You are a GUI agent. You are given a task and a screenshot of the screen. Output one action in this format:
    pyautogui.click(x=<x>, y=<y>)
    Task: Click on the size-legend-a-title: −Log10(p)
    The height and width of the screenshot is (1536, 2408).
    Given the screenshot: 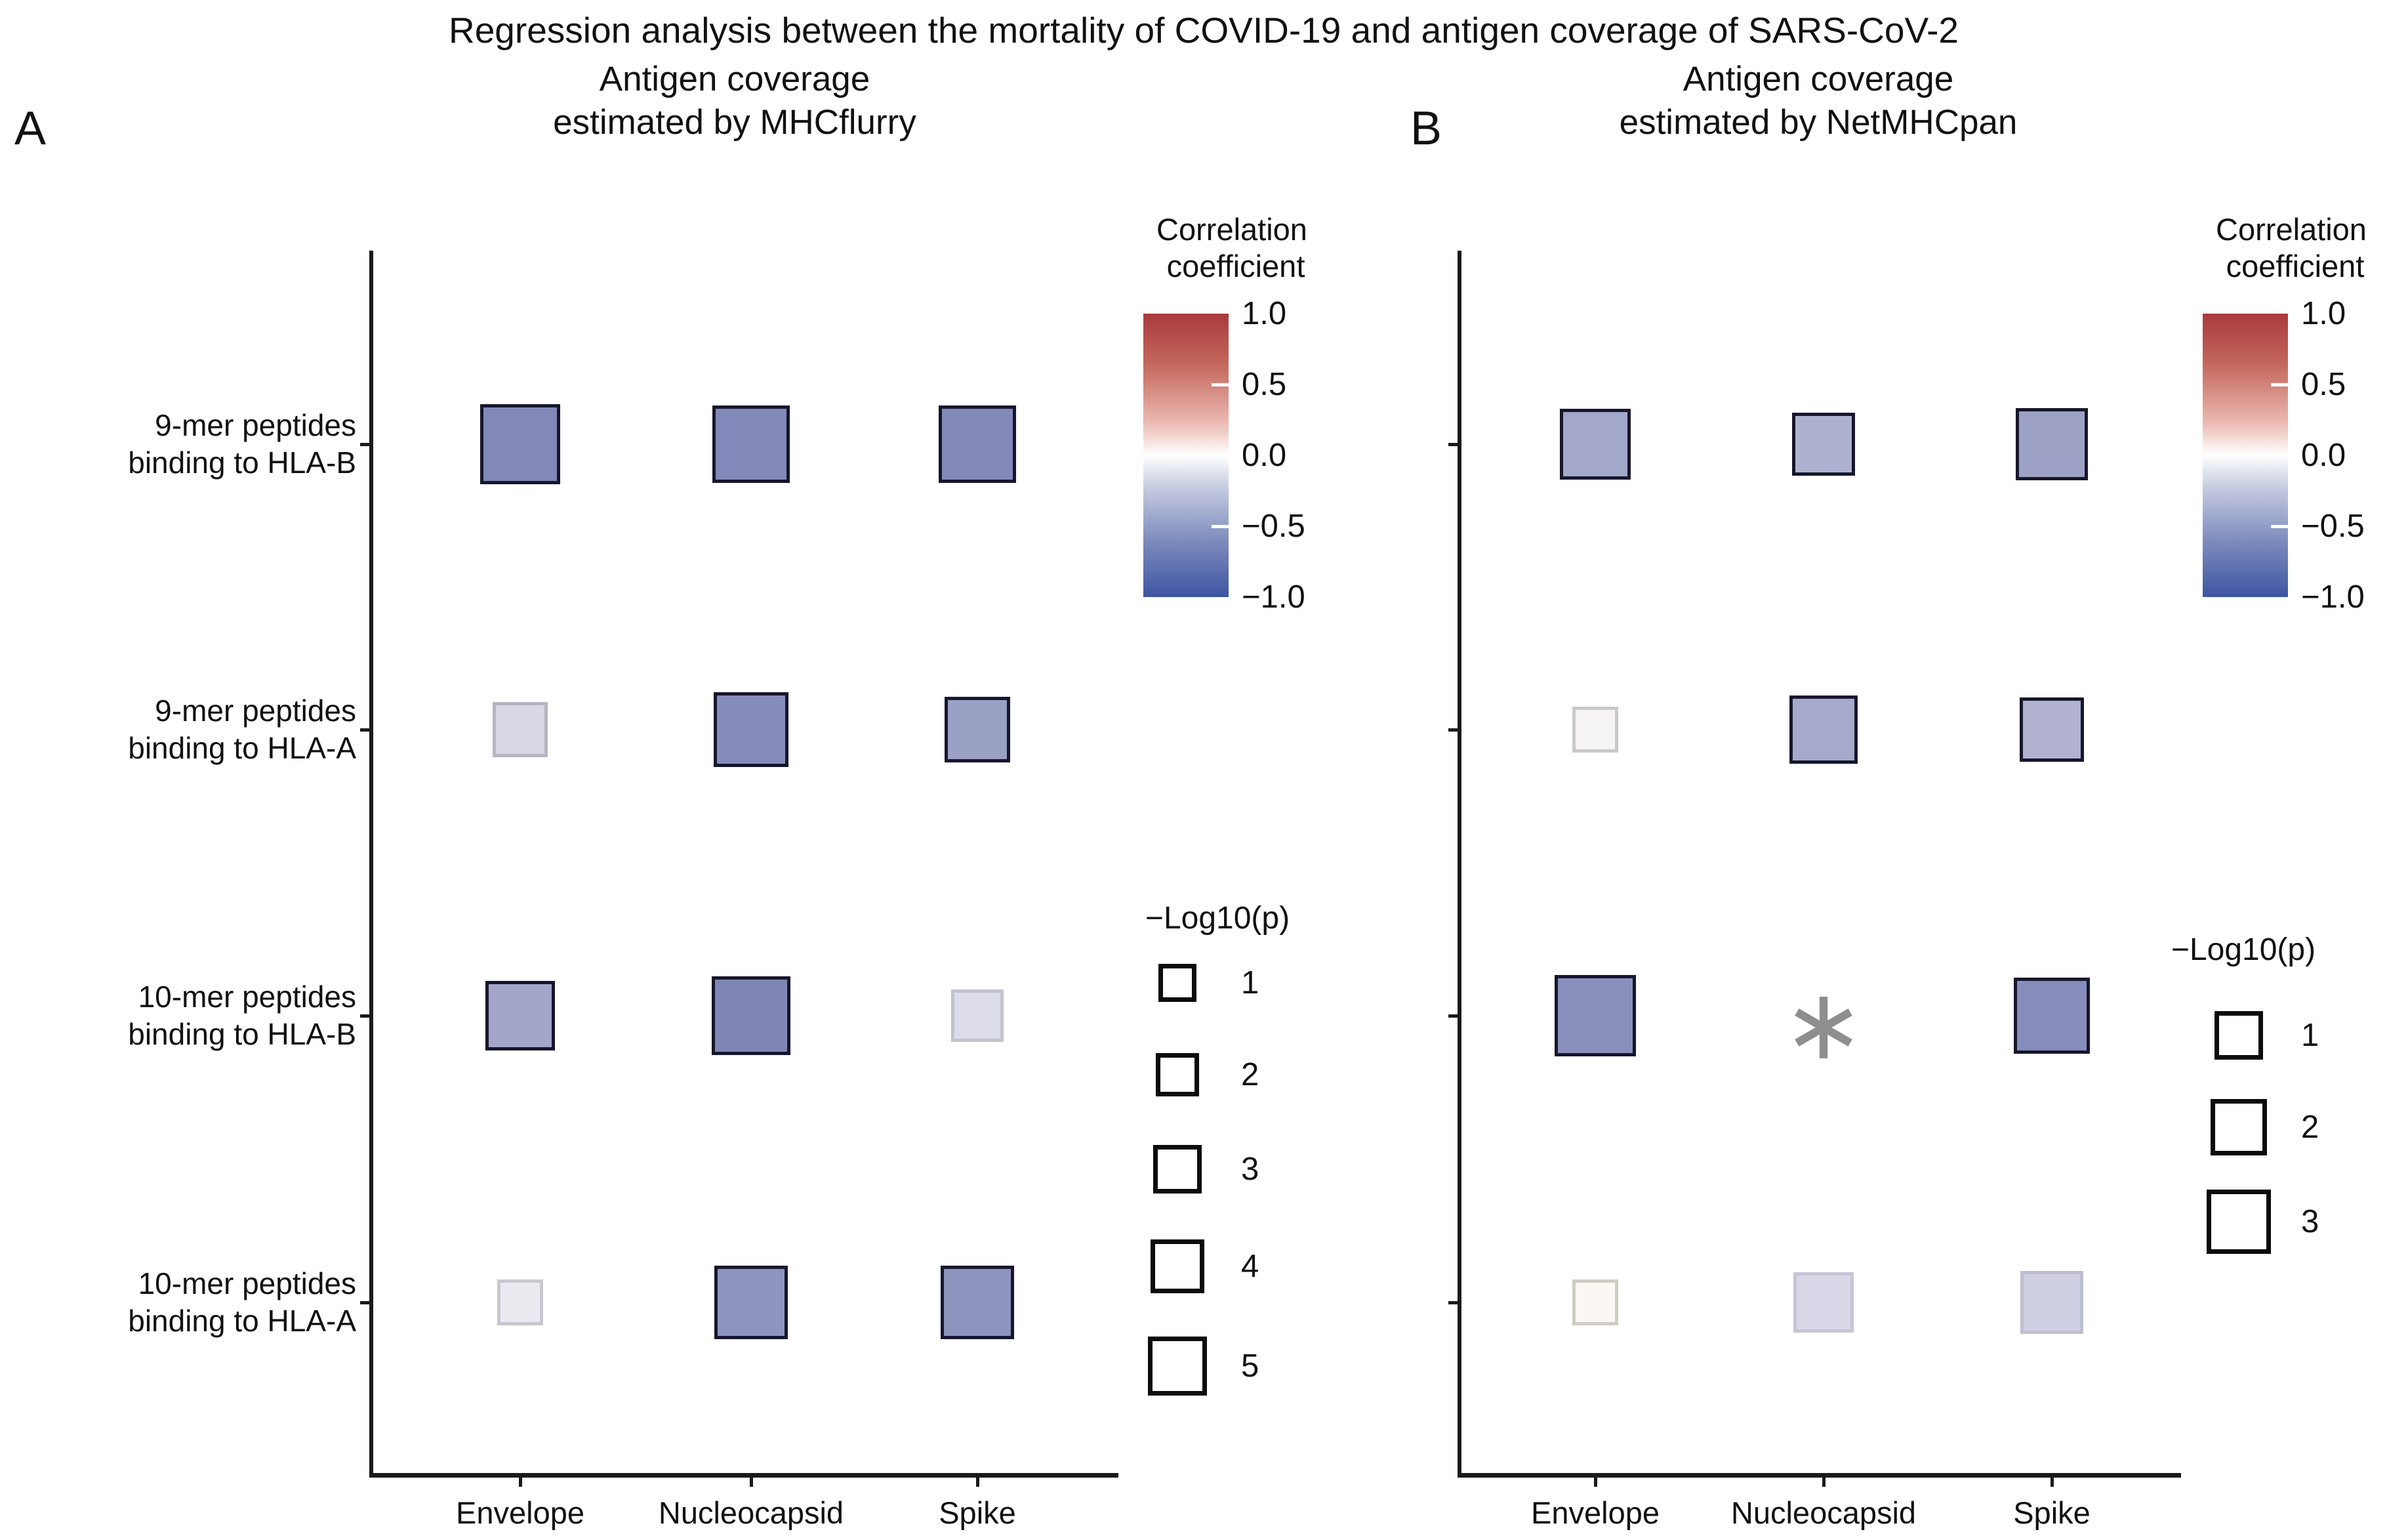 What is the action you would take?
    pyautogui.click(x=1217, y=919)
    